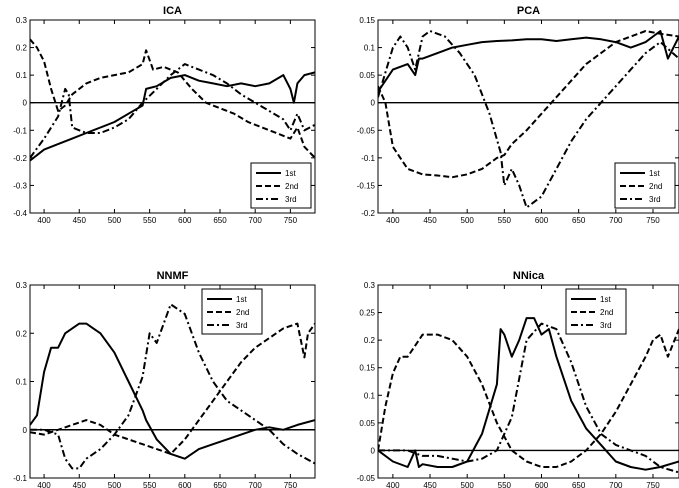 The image size is (679, 488). What do you see at coordinates (367, 313) in the screenshot?
I see `y-tick-label: 0.25` at bounding box center [367, 313].